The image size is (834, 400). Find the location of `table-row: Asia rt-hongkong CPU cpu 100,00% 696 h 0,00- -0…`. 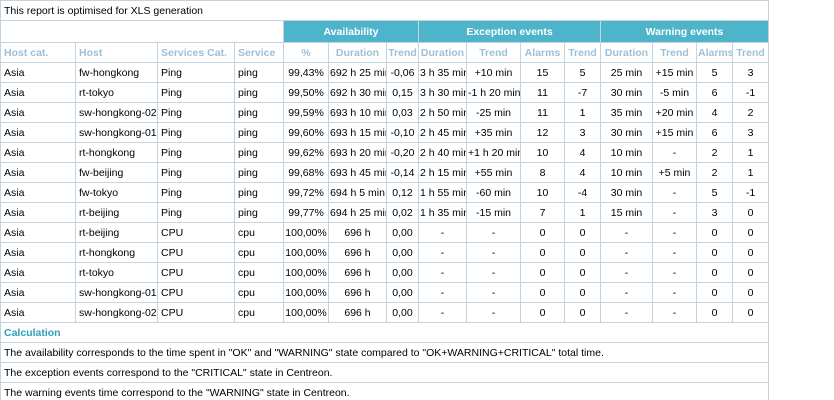

table-row: Asia rt-hongkong CPU cpu 100,00% 696 h 0,00- -0… is located at coordinates (384, 252).